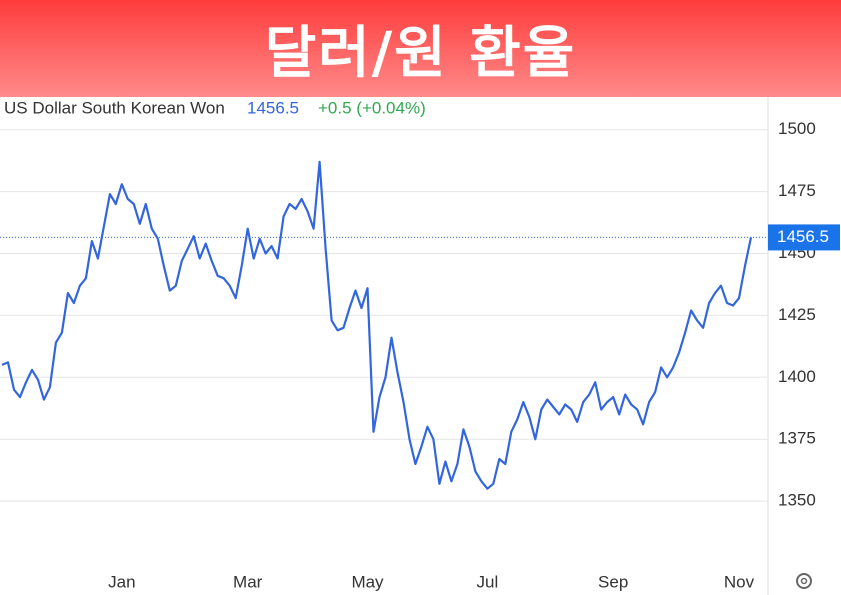 This screenshot has height=595, width=841. I want to click on x-tick-label: Nov, so click(739, 581).